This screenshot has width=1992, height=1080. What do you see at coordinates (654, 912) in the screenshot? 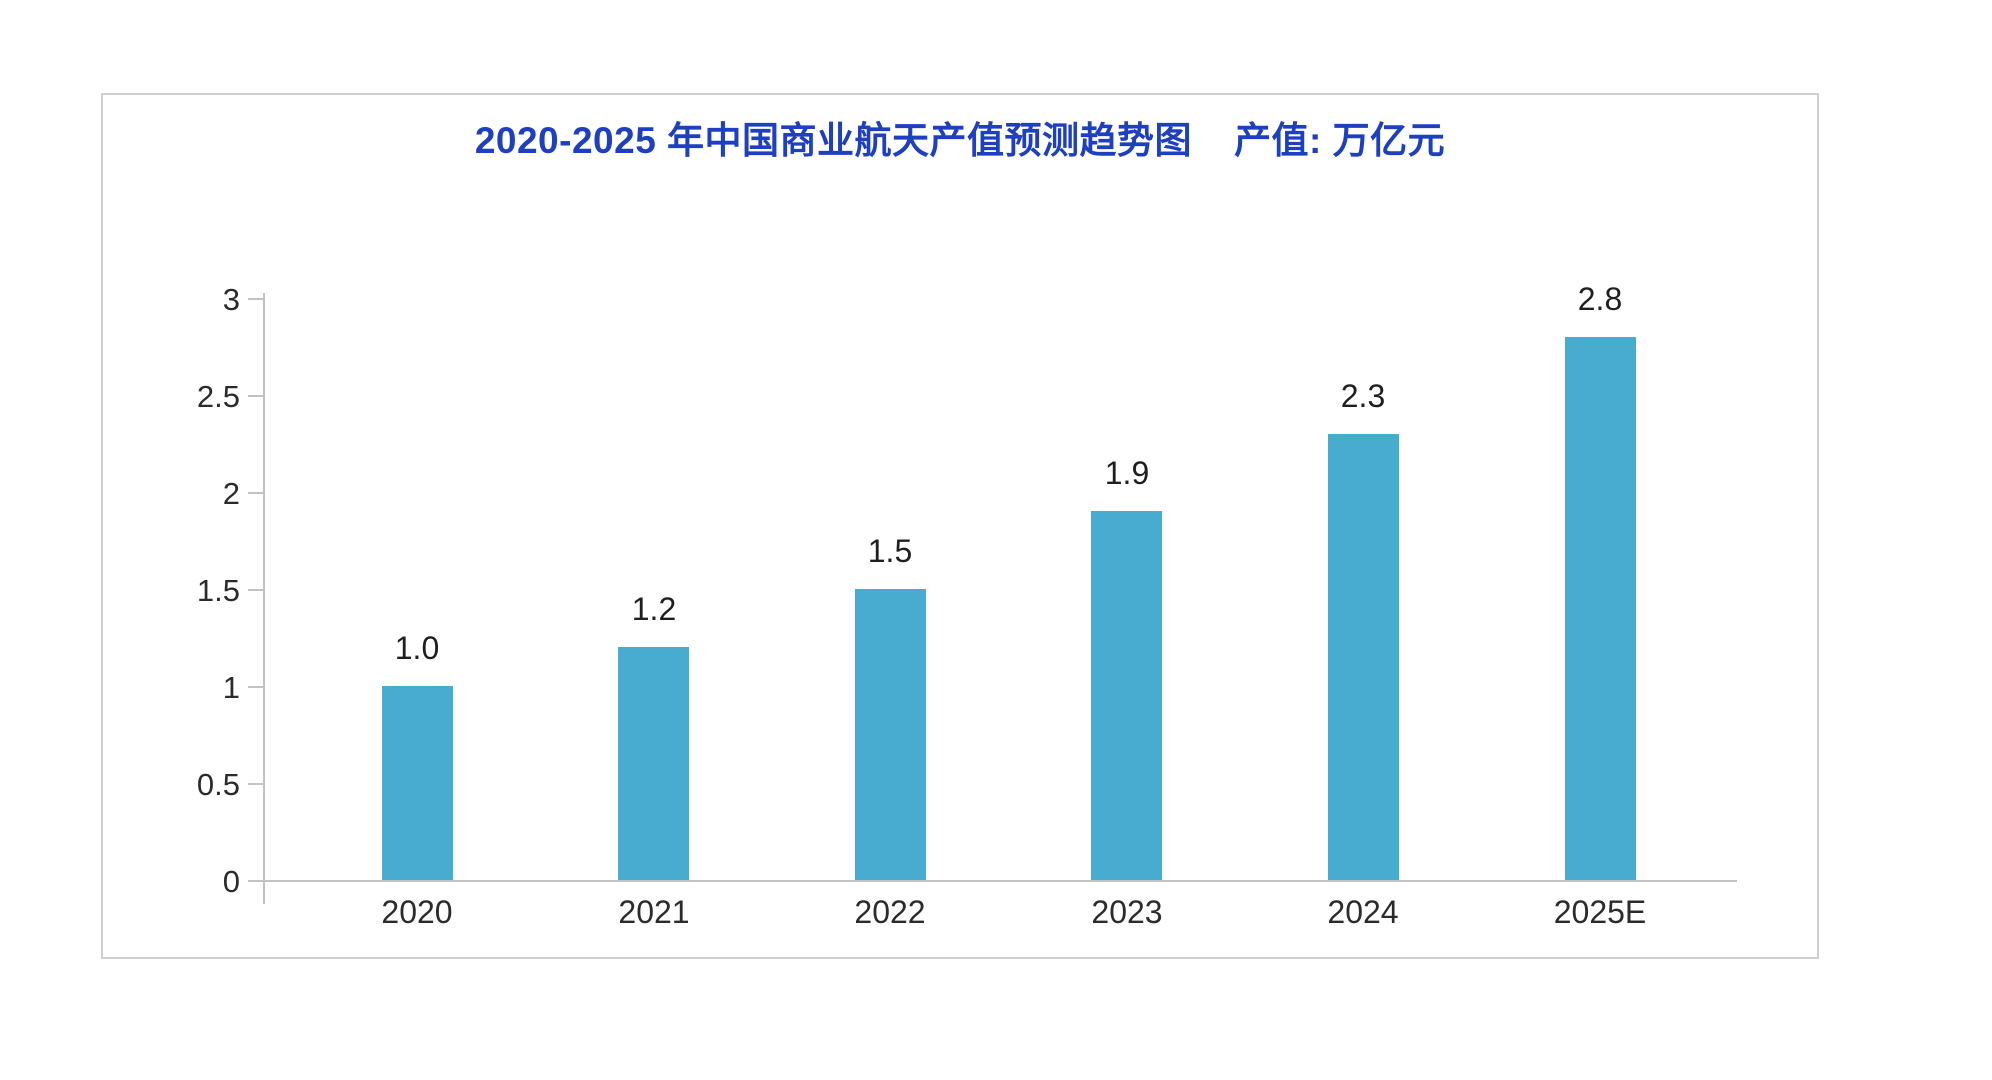
I see `x-axis-label: 2021` at bounding box center [654, 912].